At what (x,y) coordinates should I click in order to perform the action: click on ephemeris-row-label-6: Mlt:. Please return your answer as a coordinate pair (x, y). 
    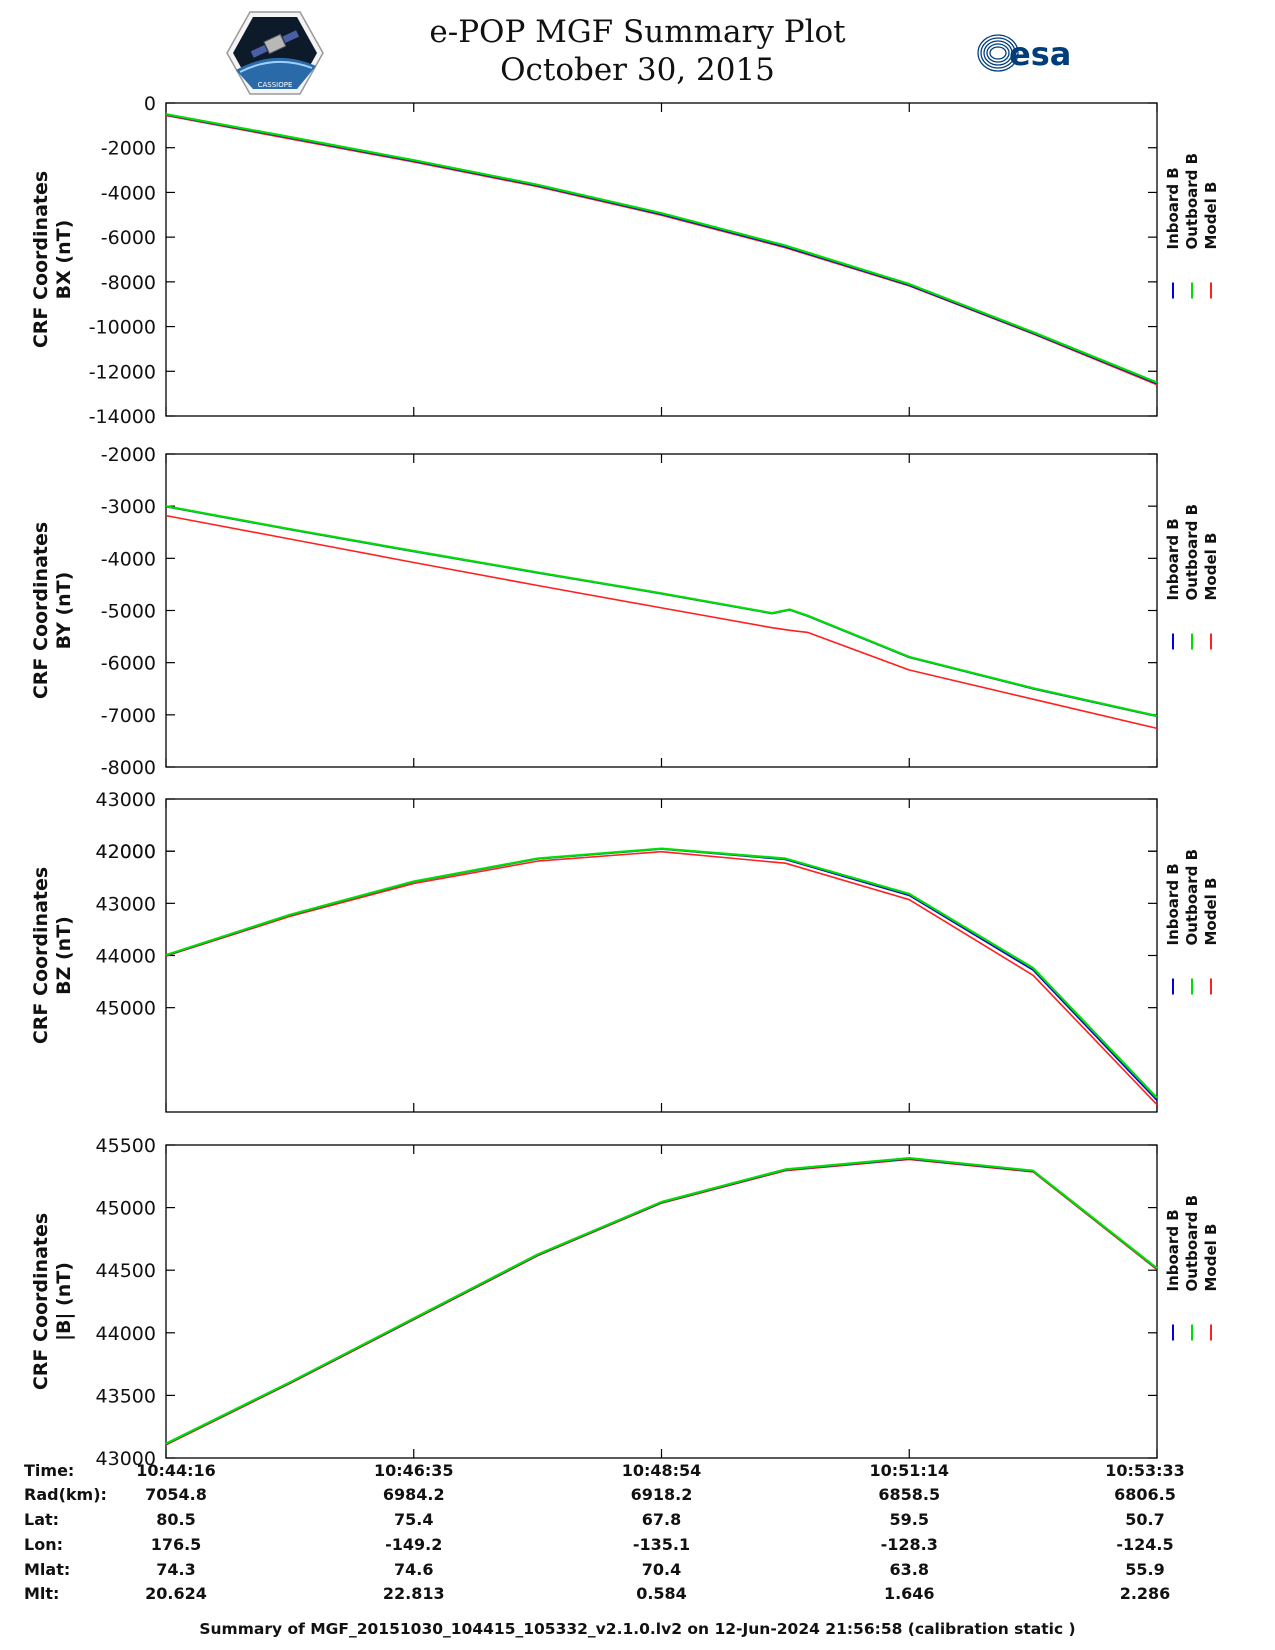
    Looking at the image, I should click on (41, 1593).